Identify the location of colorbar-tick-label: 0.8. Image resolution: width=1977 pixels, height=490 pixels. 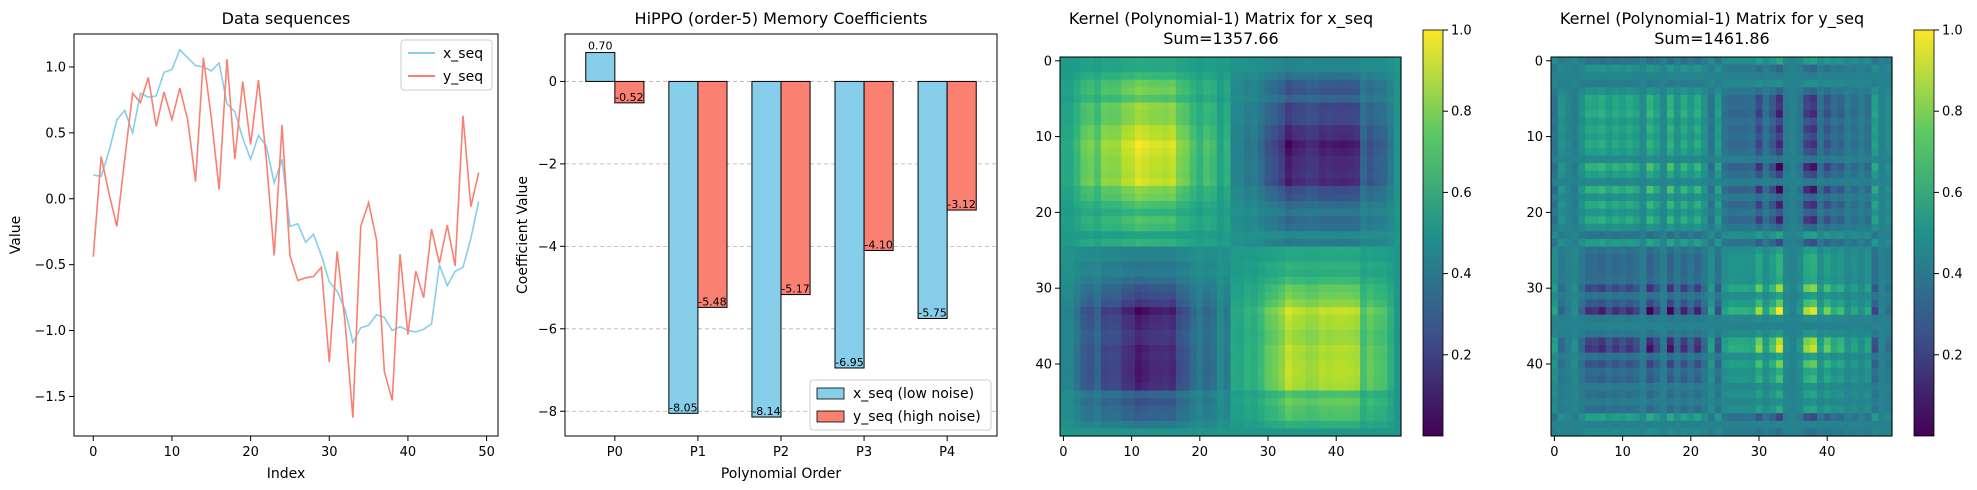
(1461, 112).